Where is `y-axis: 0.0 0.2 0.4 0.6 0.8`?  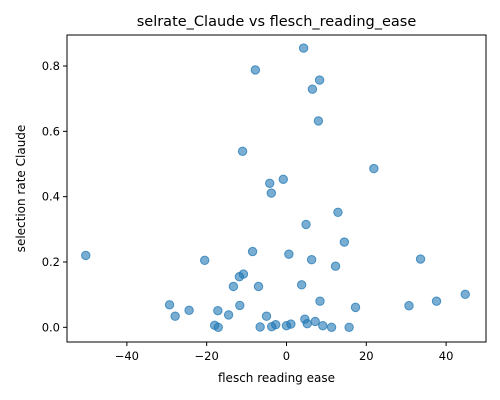
y-axis: 0.0 0.2 0.4 0.6 0.8 is located at coordinates (54, 196).